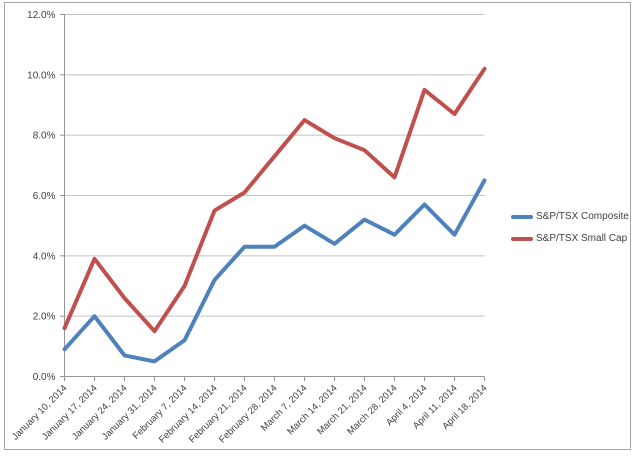 This screenshot has height=459, width=638. What do you see at coordinates (41, 15) in the screenshot?
I see `y-tick-label: 12.0%` at bounding box center [41, 15].